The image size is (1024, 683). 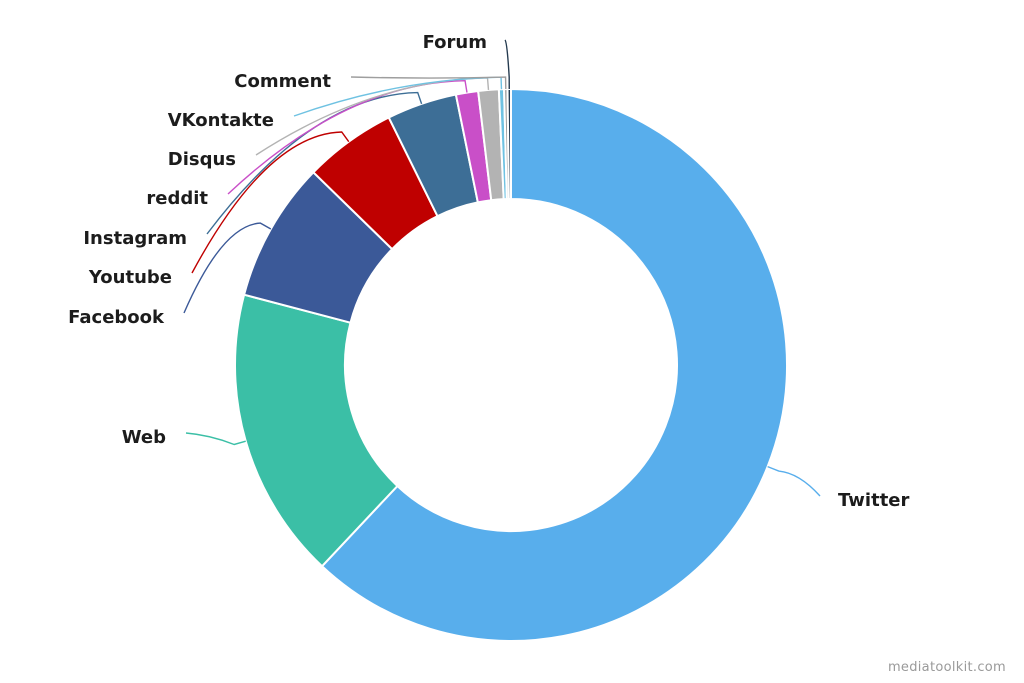 What do you see at coordinates (316, 430) in the screenshot?
I see `slice-web` at bounding box center [316, 430].